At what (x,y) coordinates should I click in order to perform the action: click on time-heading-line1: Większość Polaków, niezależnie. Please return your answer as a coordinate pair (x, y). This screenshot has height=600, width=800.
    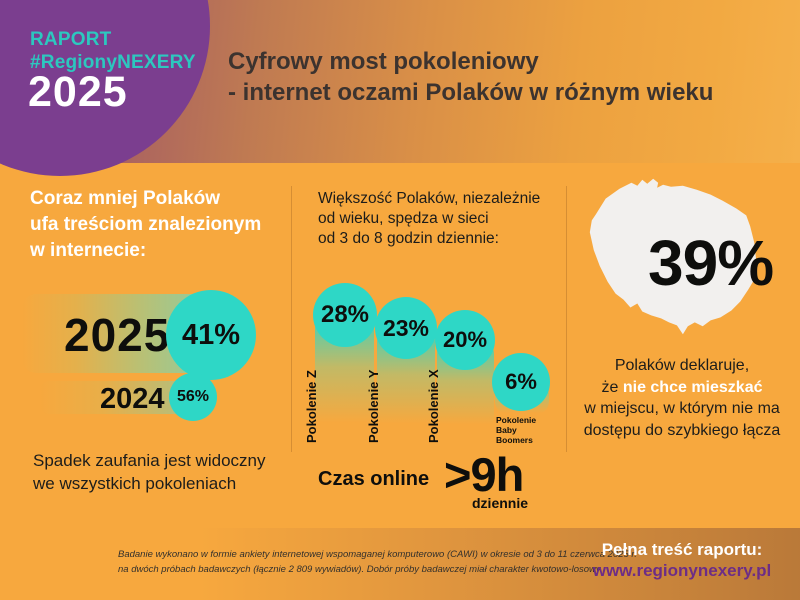
    Looking at the image, I should click on (429, 198).